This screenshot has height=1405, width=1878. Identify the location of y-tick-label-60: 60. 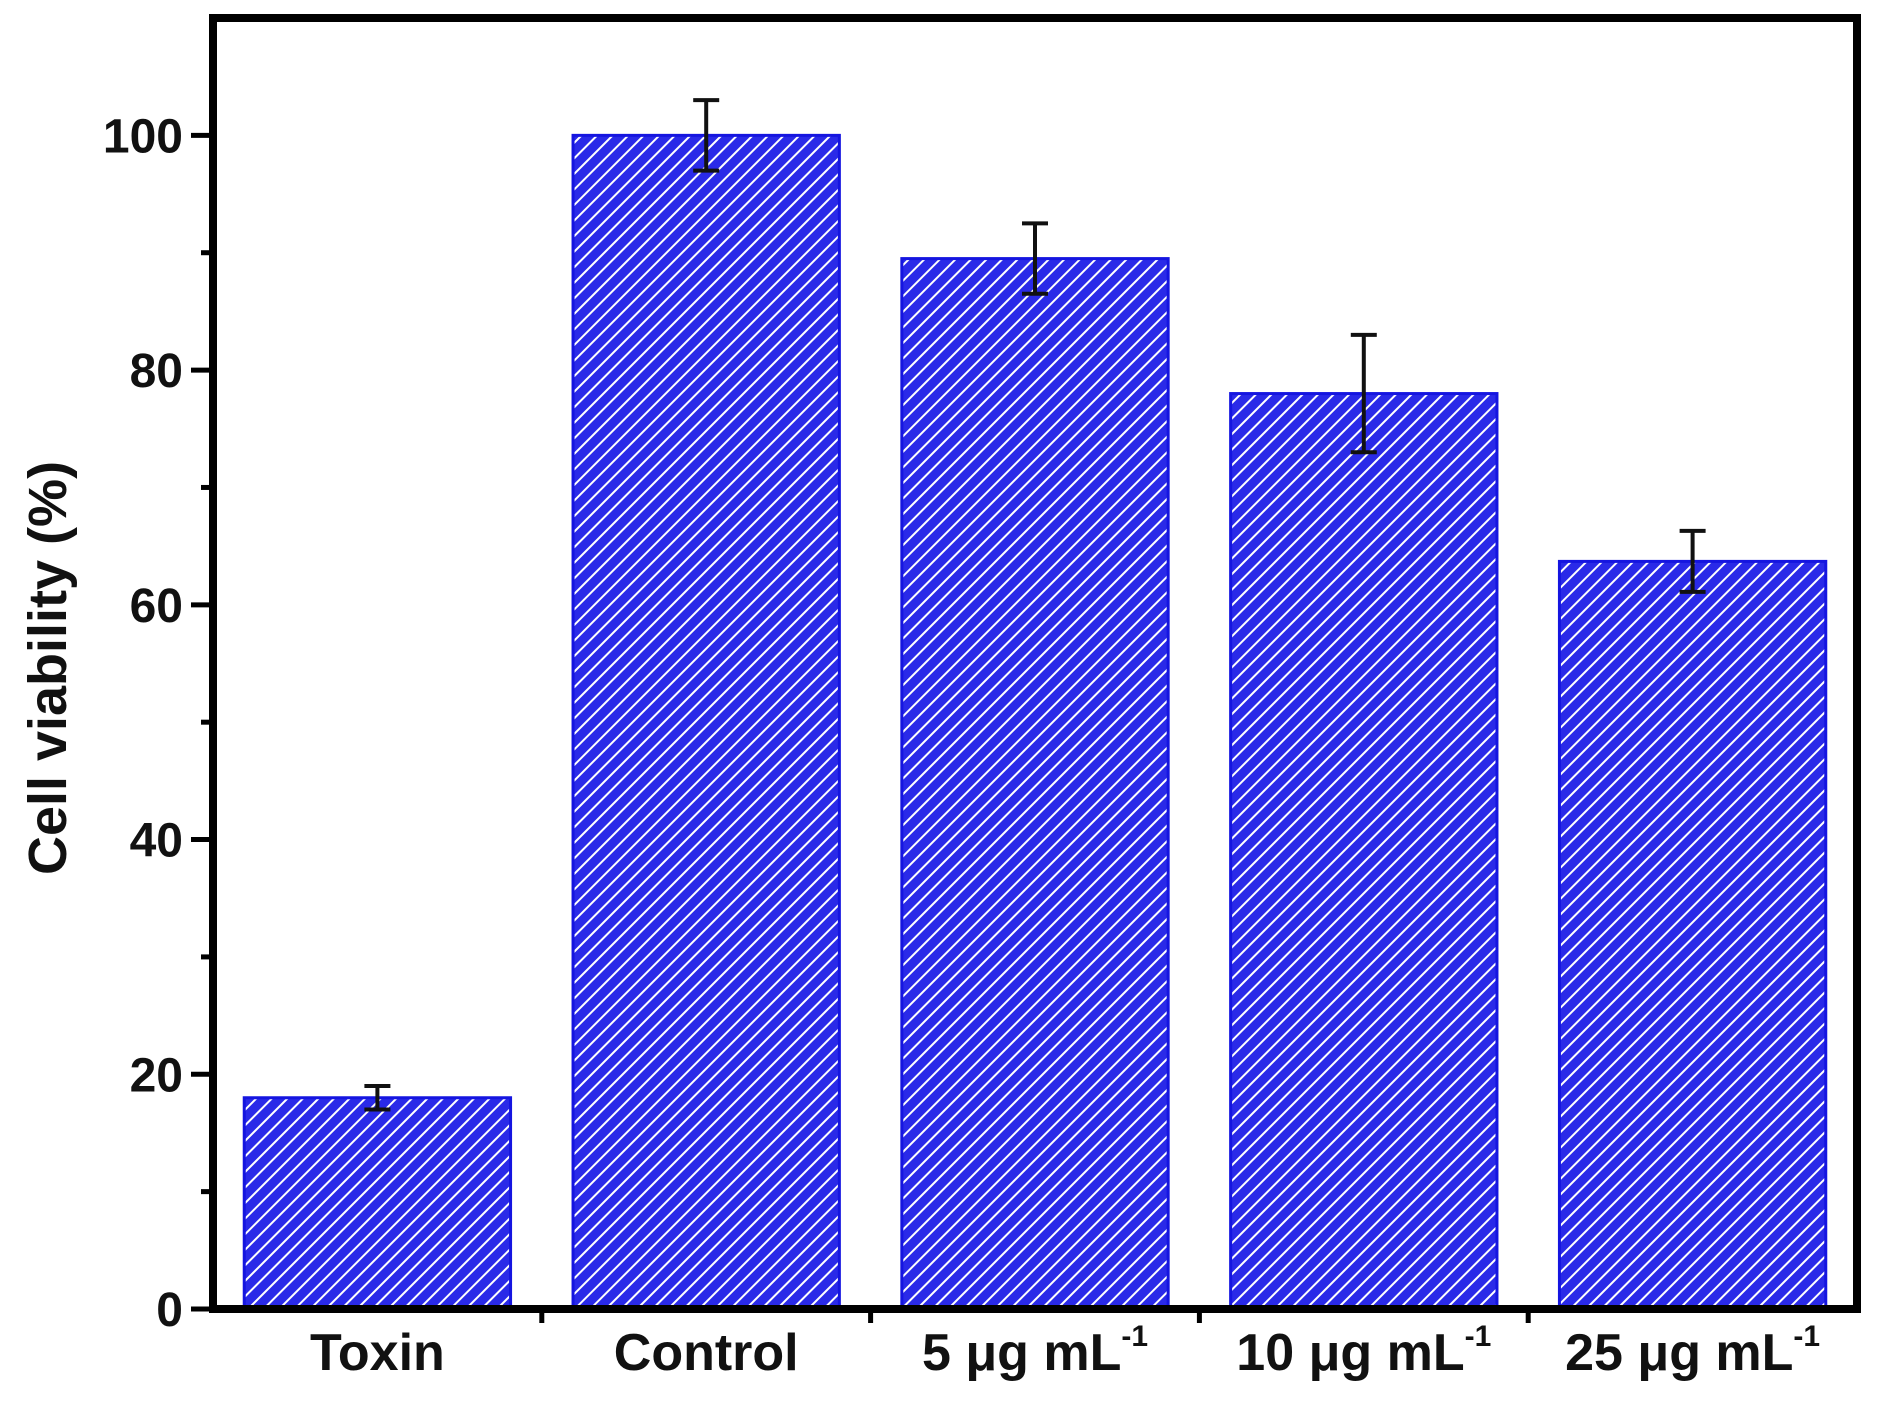
(156, 606).